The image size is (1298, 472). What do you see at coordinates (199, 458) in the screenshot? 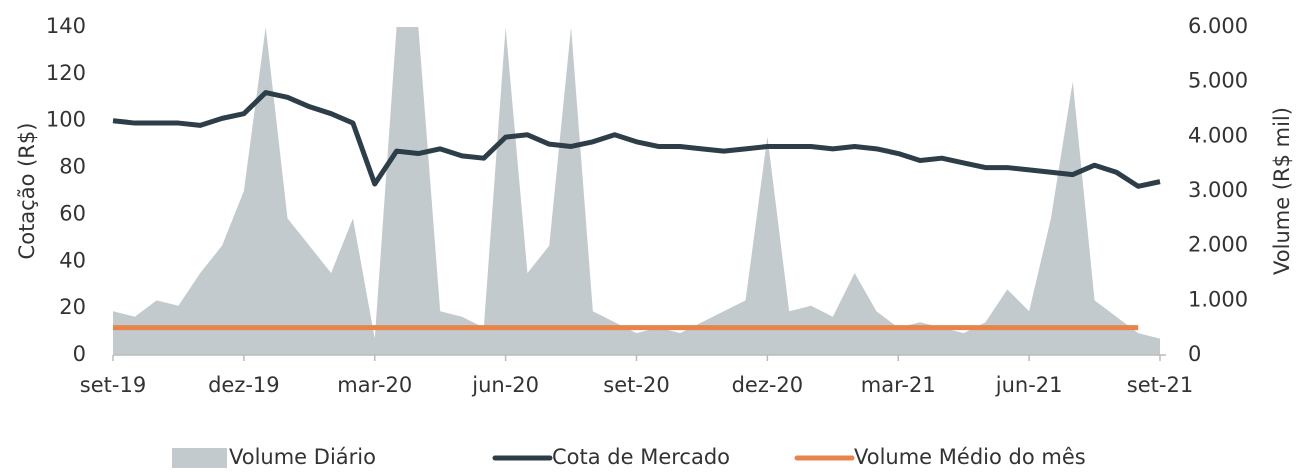
I see `legend-swatch` at bounding box center [199, 458].